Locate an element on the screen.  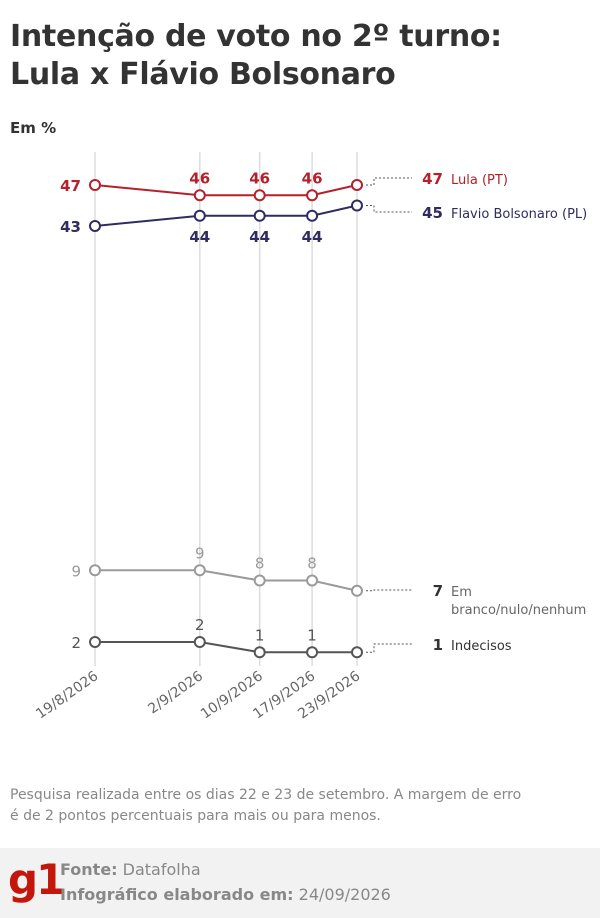
legend-name-1: Flavio Bolsonaro (PL) is located at coordinates (519, 214).